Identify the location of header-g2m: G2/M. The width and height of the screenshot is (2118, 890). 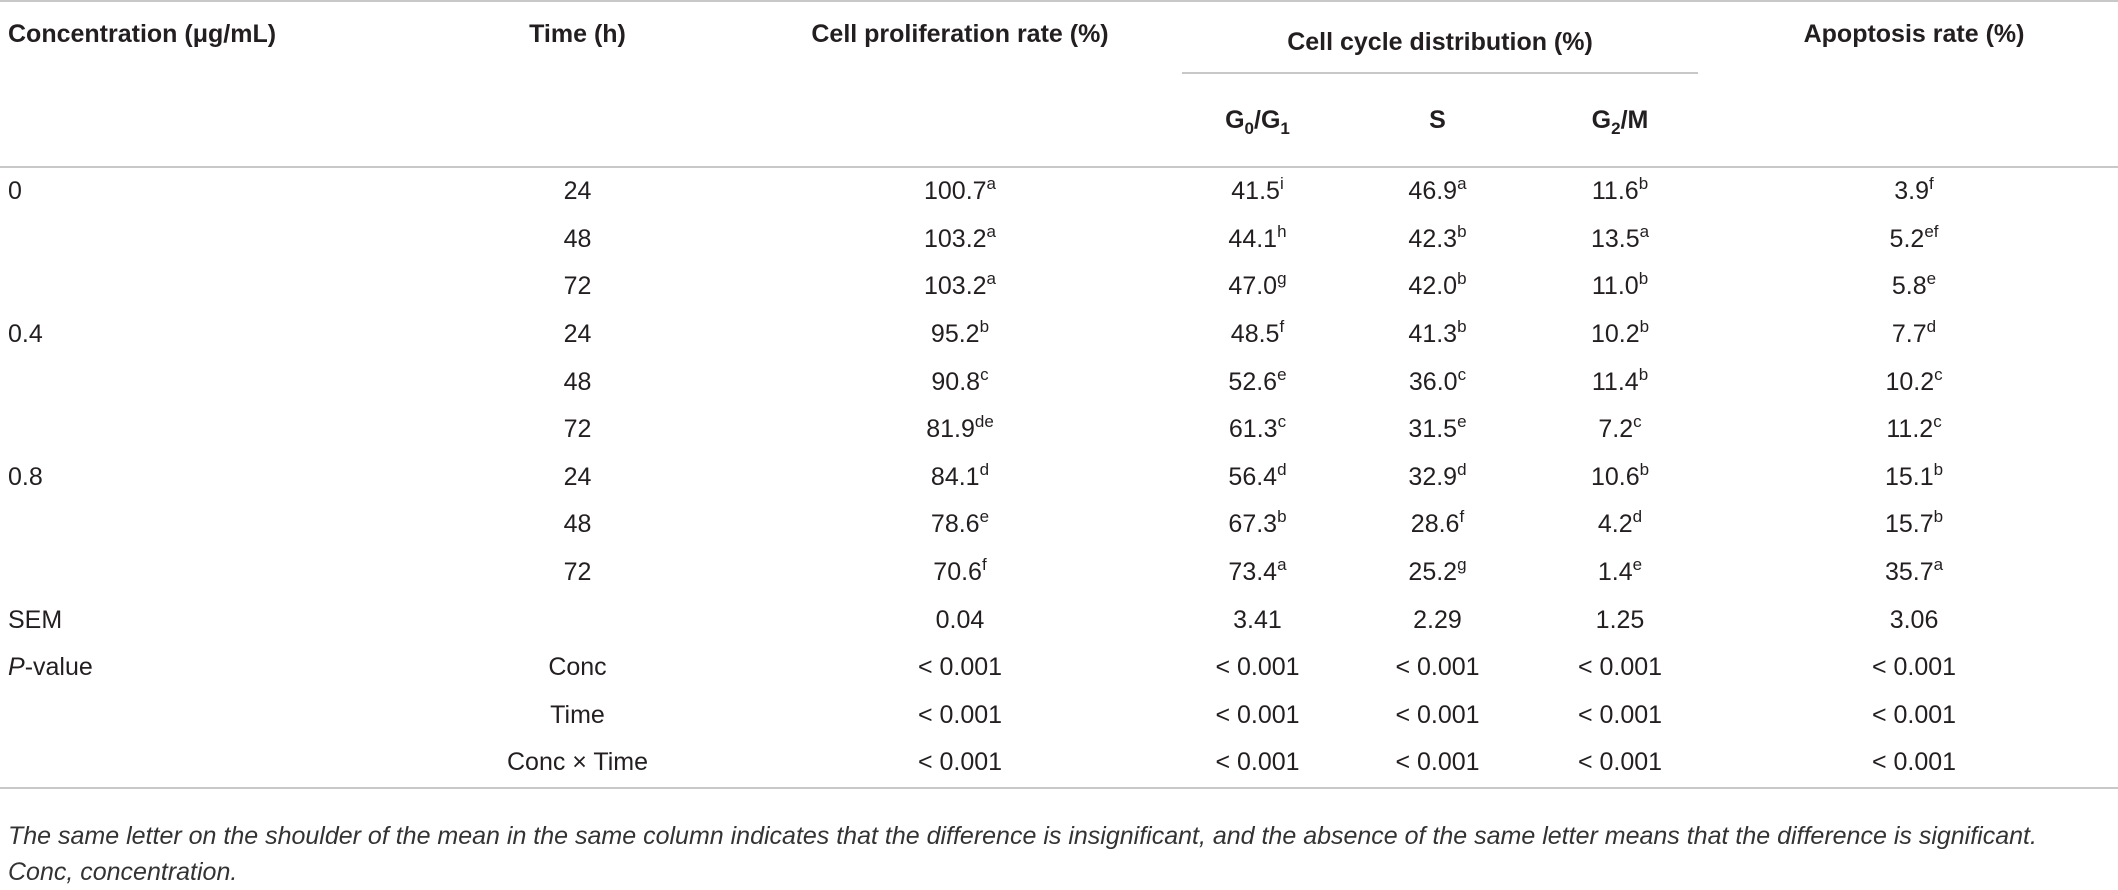
(1620, 121).